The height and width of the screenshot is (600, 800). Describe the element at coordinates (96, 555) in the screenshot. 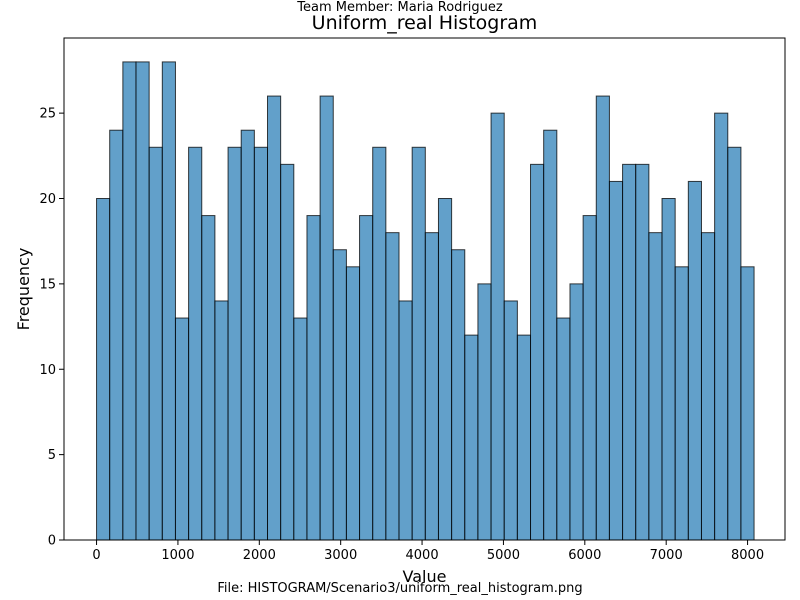

I see `x-tick-label: 0` at that location.